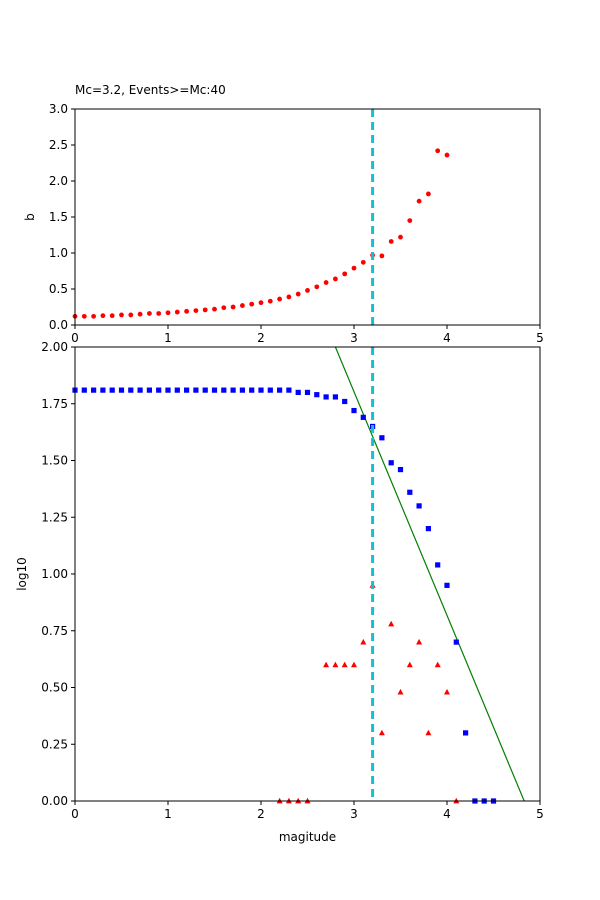  What do you see at coordinates (58, 181) in the screenshot?
I see `y-tick-label: 2.0` at bounding box center [58, 181].